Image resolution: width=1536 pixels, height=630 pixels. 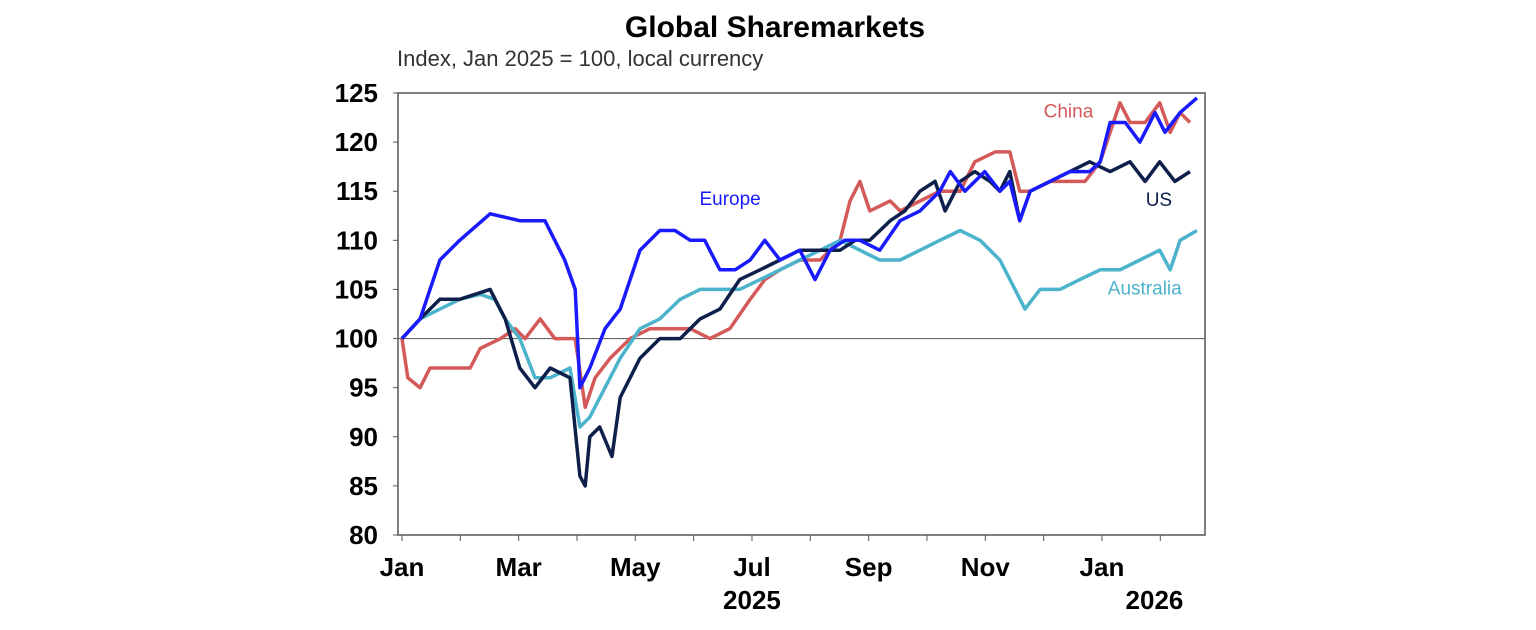 I want to click on year-label: 2025, so click(x=752, y=600).